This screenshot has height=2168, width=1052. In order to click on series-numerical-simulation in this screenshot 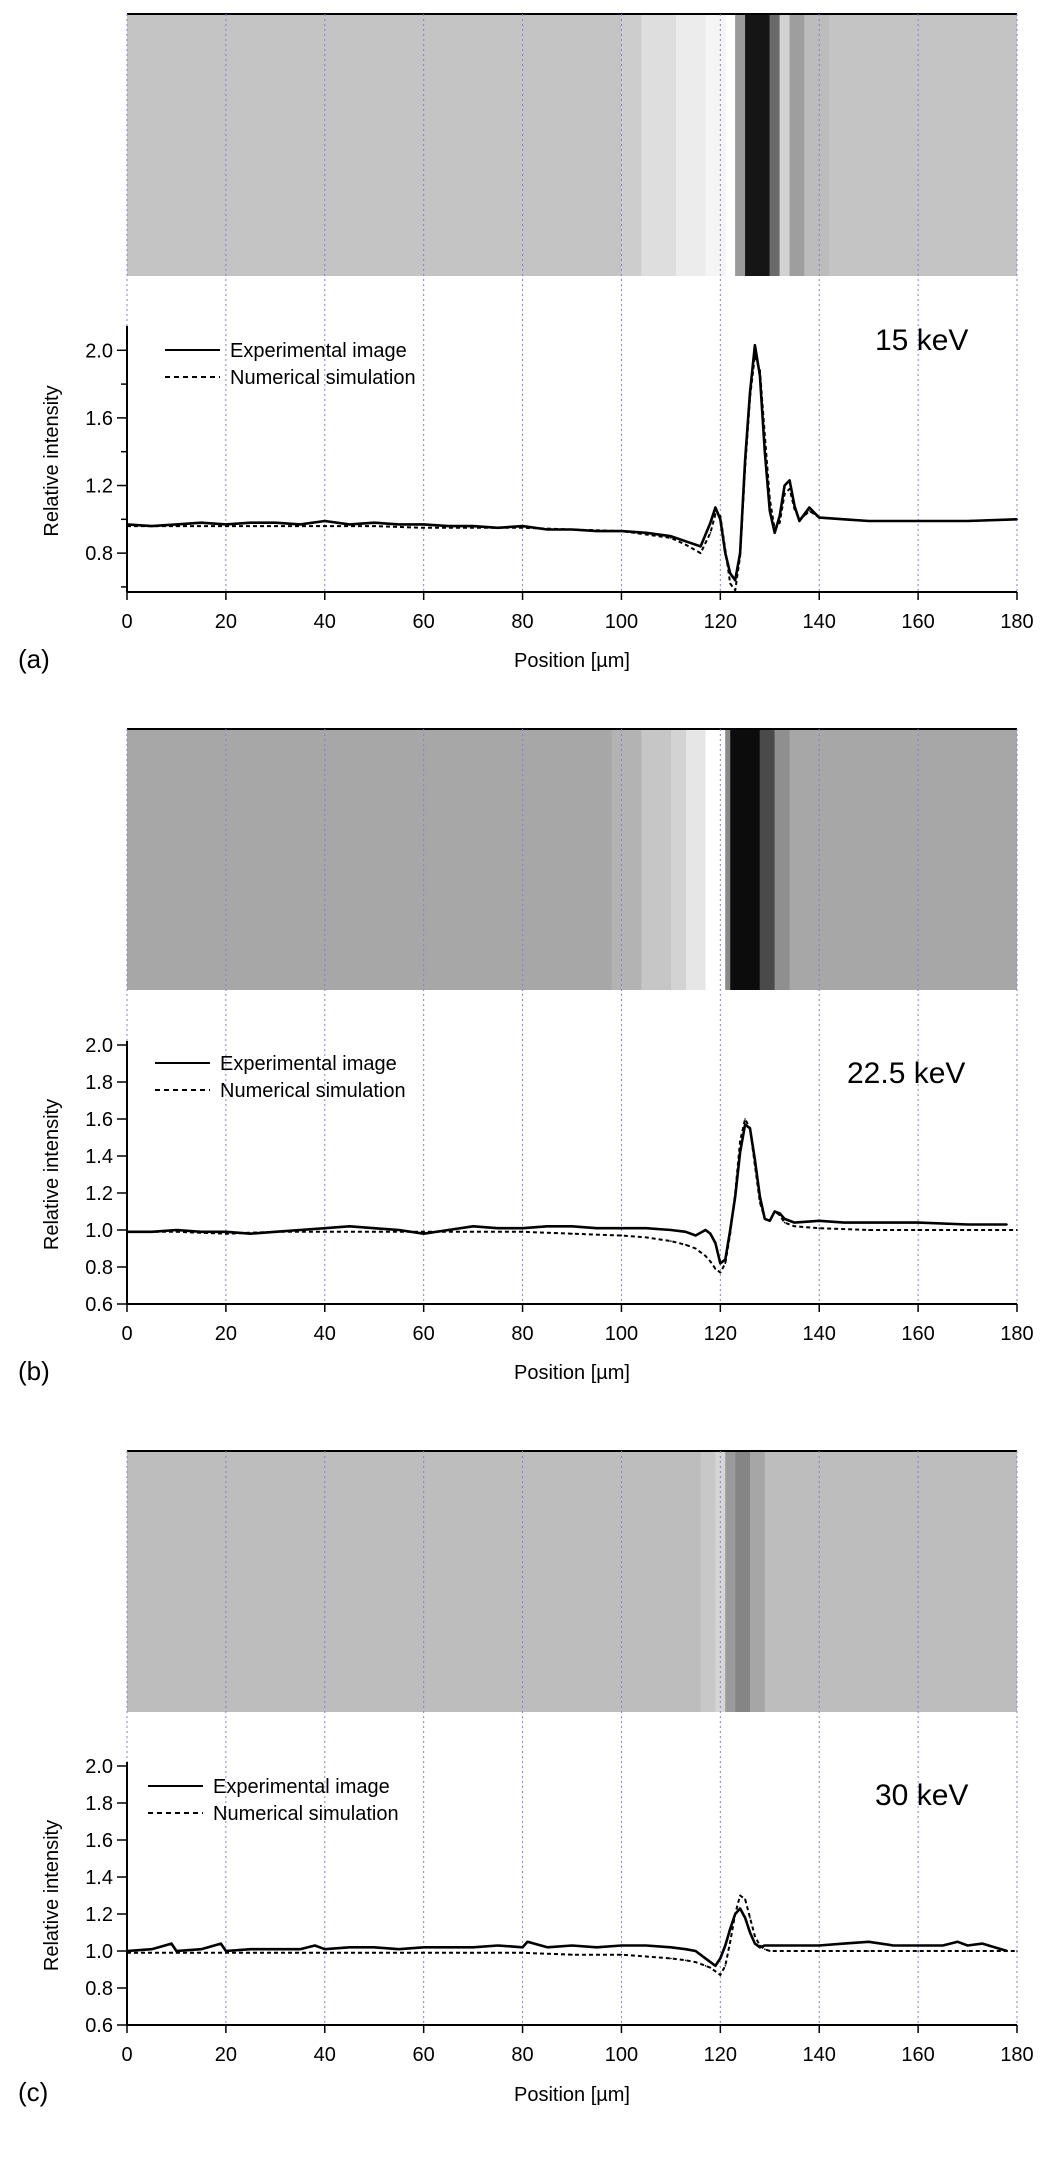, I will do `click(572, 1935)`.